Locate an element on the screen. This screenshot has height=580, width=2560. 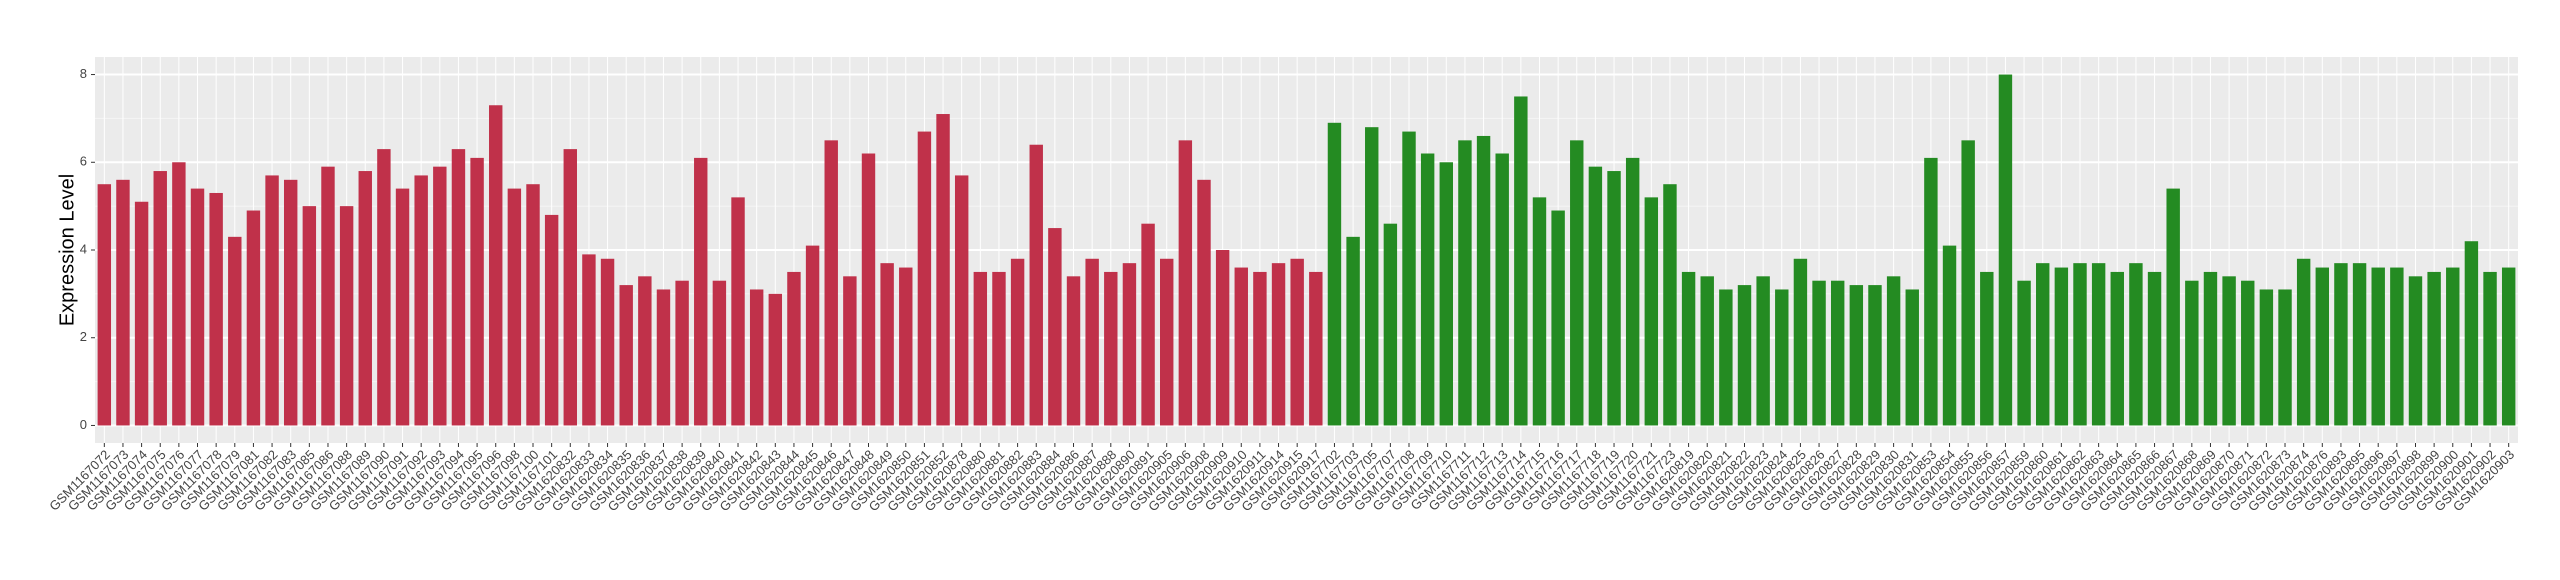
y-axis-label: Expression Level is located at coordinates (67, 250).